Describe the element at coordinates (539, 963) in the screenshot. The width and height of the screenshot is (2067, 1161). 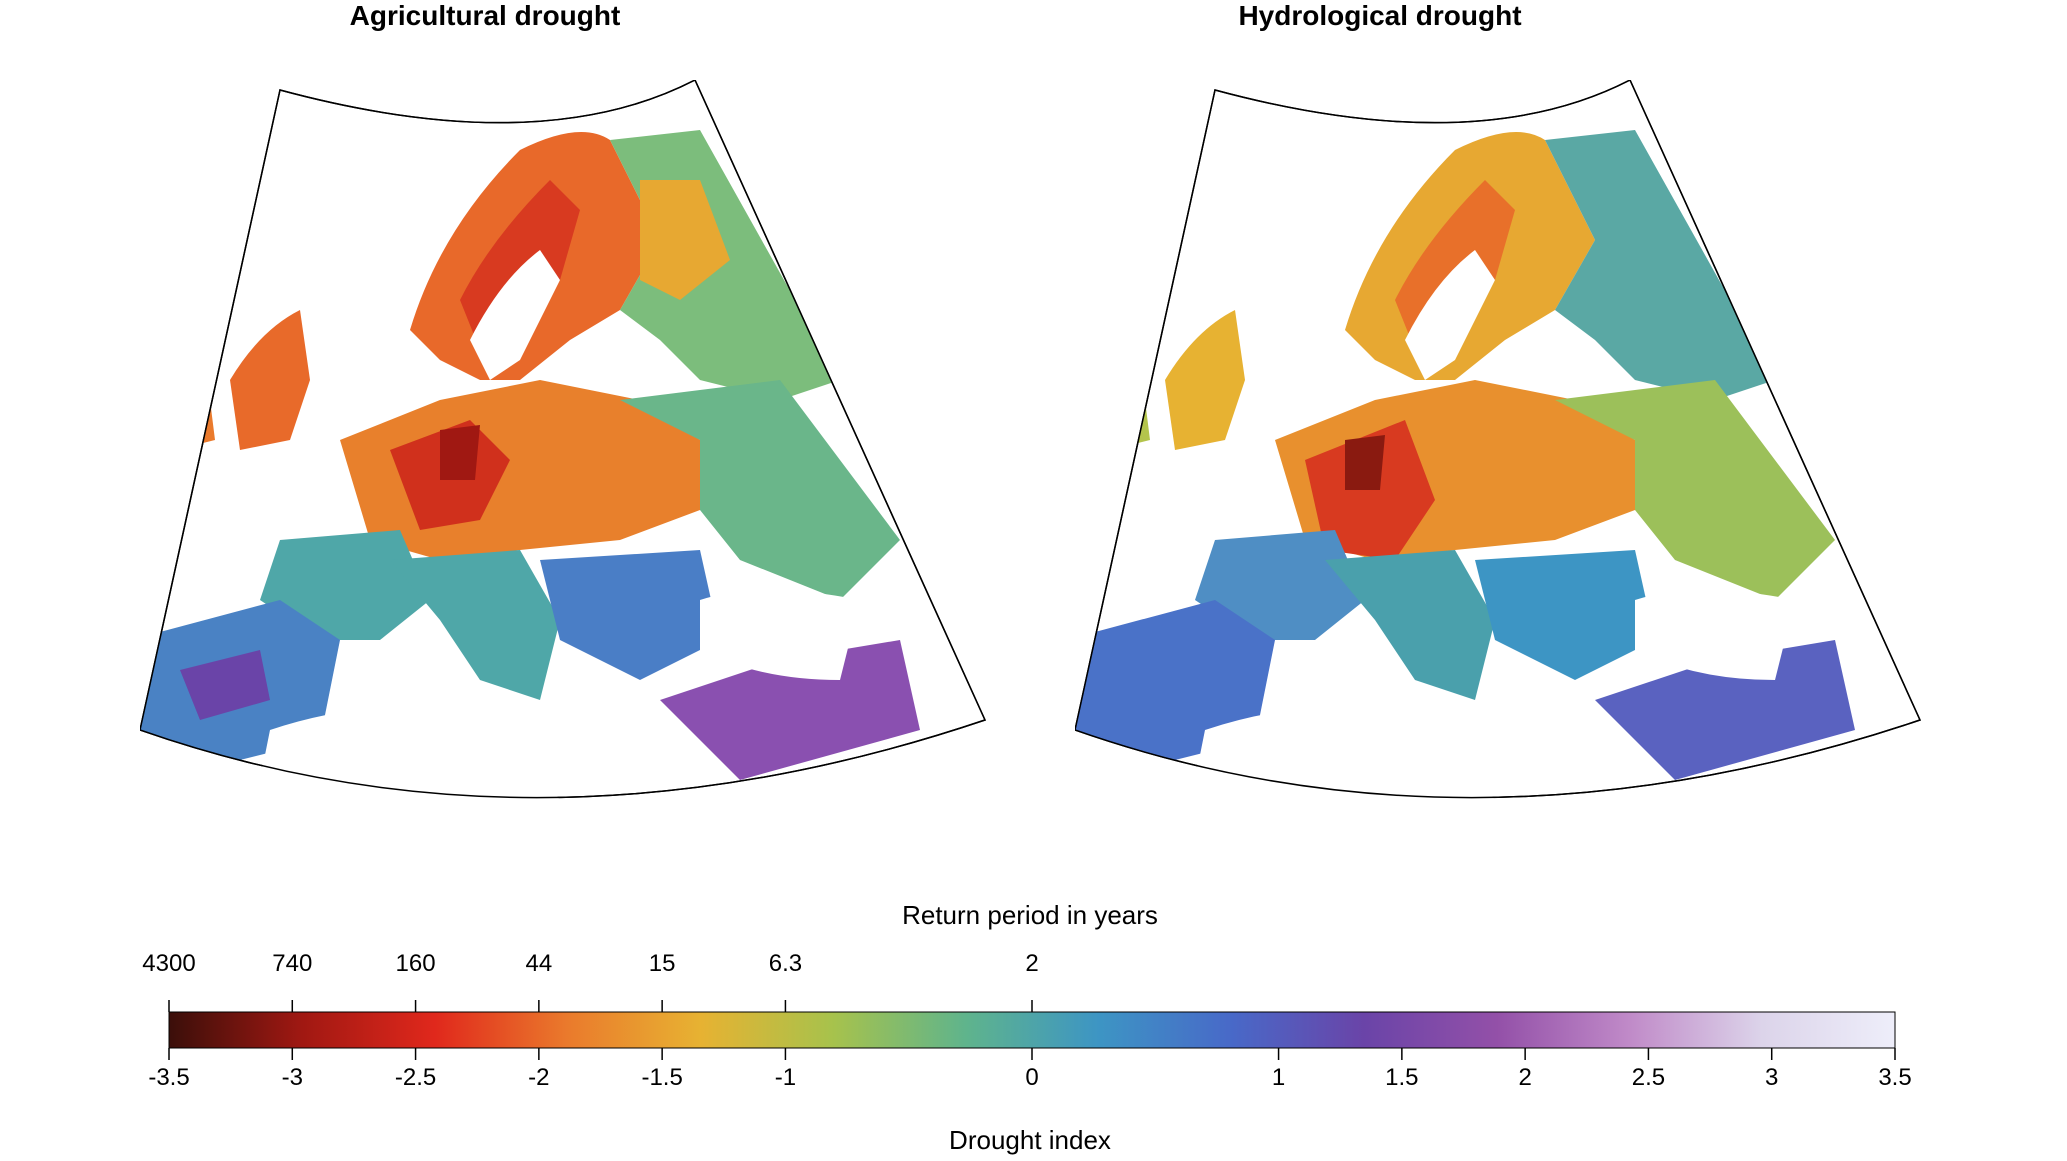
I see `return-period-tick-label: 44` at that location.